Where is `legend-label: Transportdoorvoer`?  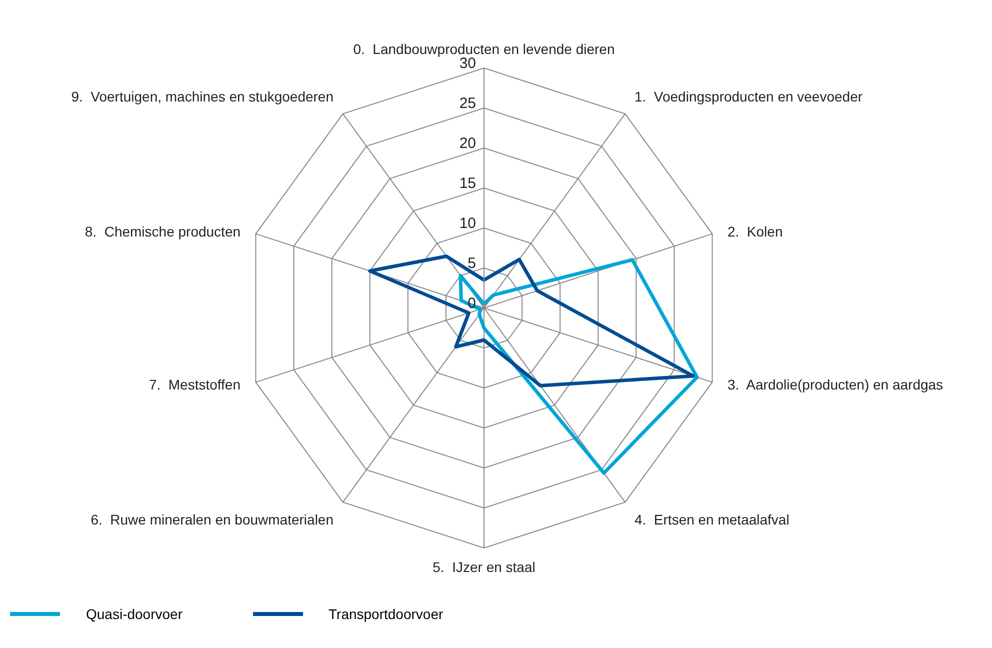 legend-label: Transportdoorvoer is located at coordinates (386, 614).